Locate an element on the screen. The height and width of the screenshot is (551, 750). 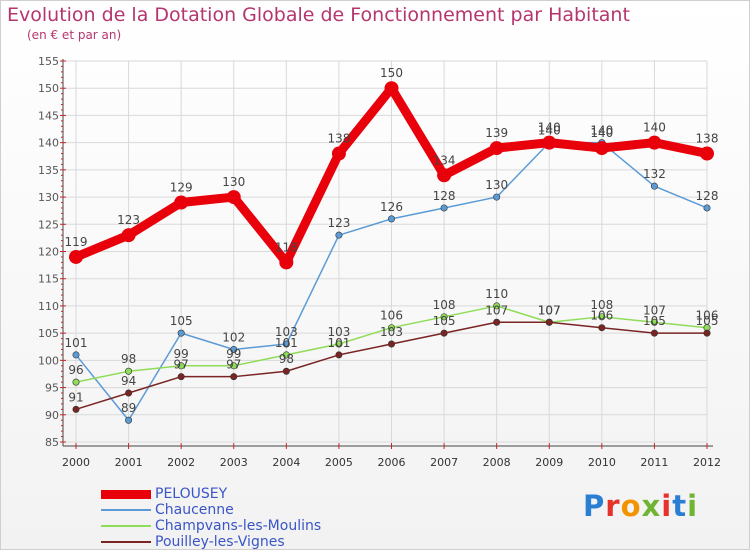
data-label: 102 is located at coordinates (233, 337).